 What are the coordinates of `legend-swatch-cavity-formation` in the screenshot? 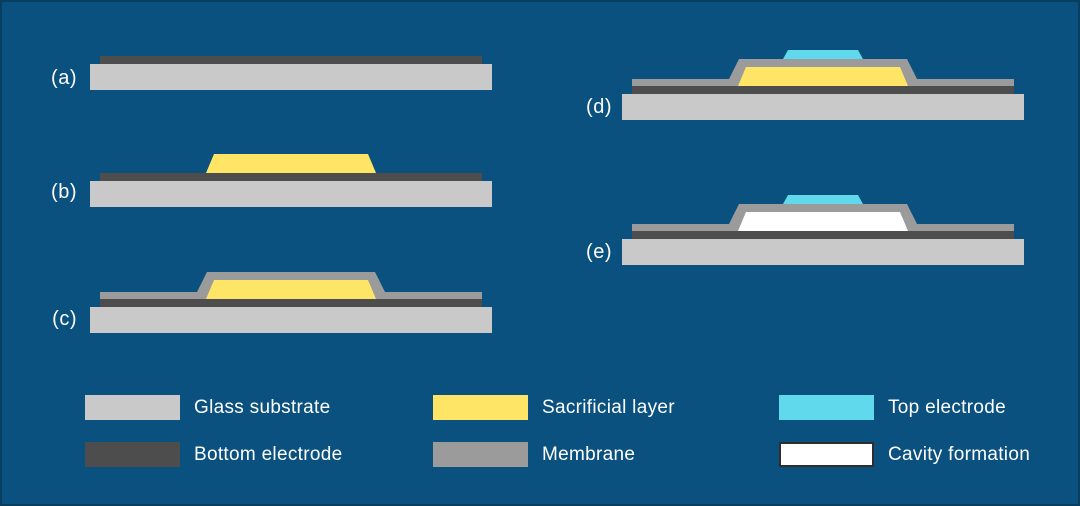 It's located at (826, 454).